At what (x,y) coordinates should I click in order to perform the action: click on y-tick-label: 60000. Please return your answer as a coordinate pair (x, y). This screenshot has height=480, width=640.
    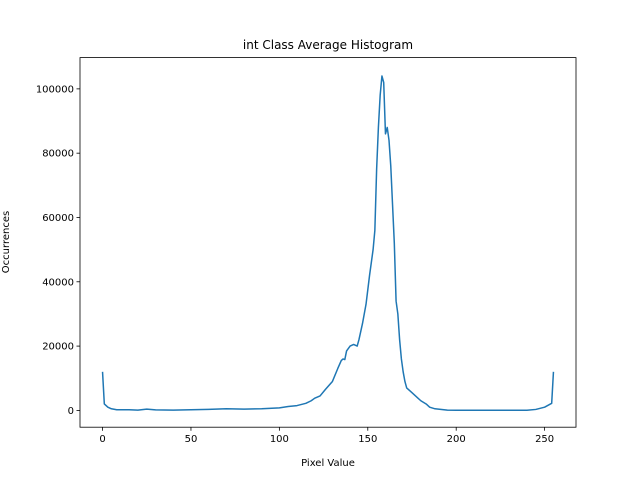
    Looking at the image, I should click on (58, 218).